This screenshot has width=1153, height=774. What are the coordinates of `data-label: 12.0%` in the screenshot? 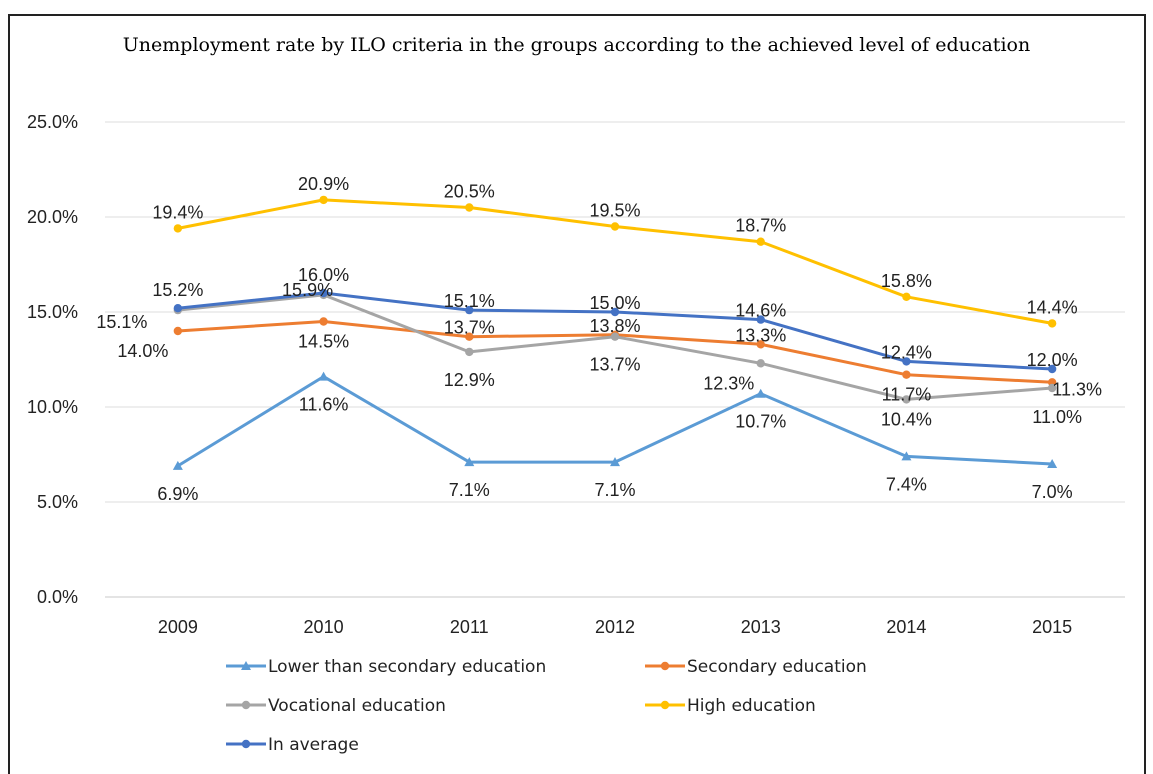 It's located at (1052, 360).